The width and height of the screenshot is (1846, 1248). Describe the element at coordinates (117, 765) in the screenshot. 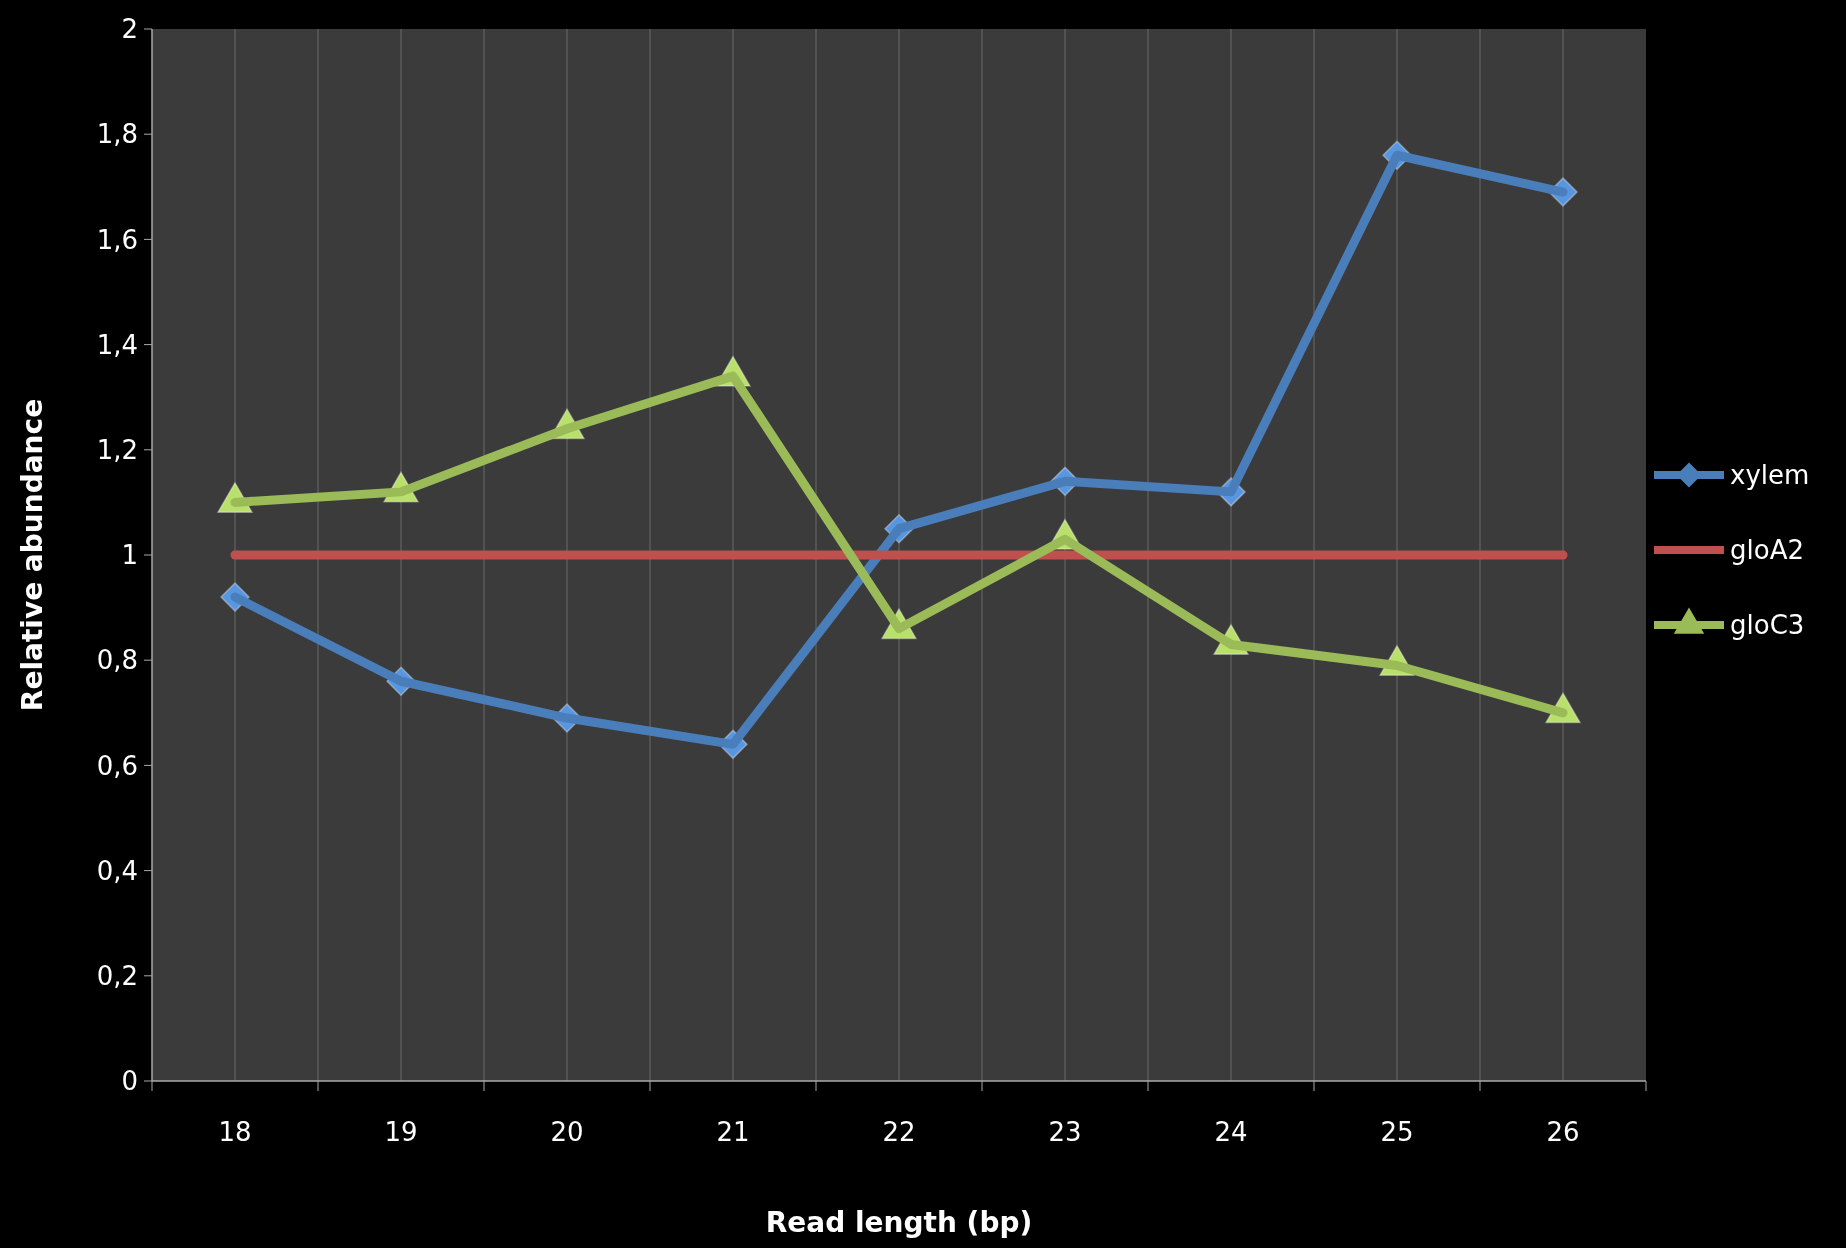

I see `y-tick-label: 0,6` at that location.